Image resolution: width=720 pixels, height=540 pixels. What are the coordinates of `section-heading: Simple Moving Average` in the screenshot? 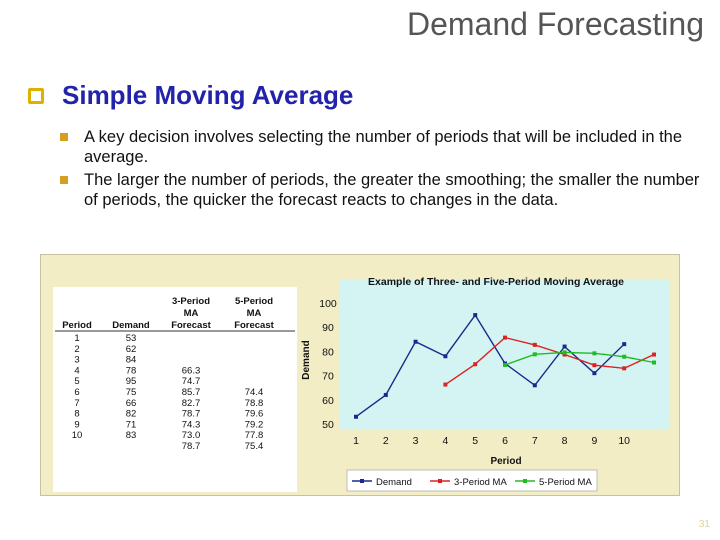 It's located at (190, 95).